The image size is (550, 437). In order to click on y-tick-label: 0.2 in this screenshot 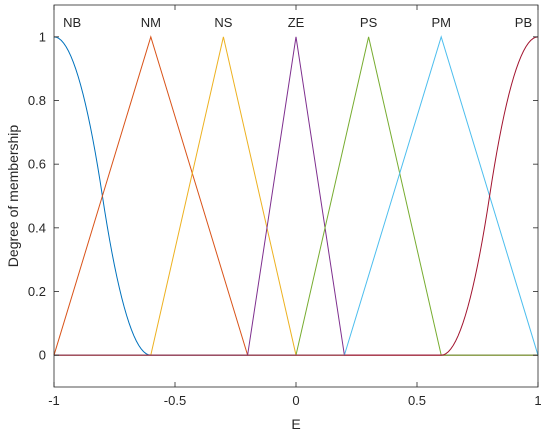, I will do `click(37, 291)`.